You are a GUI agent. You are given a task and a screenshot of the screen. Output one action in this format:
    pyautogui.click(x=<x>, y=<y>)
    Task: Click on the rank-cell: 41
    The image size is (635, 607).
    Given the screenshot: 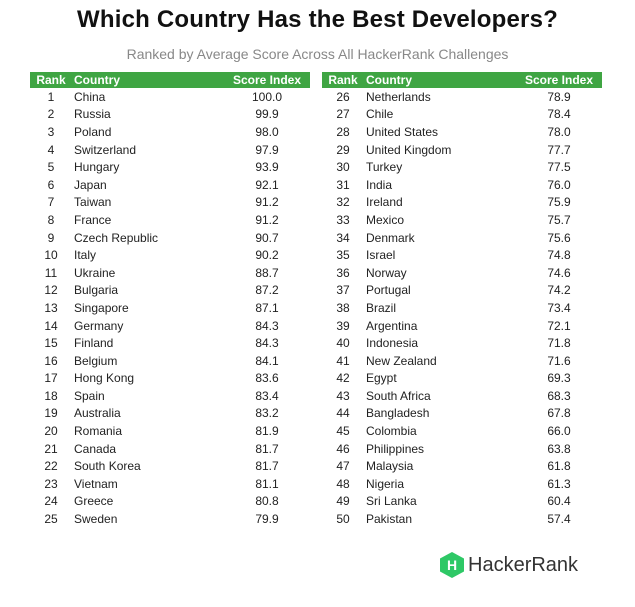 What is the action you would take?
    pyautogui.click(x=343, y=360)
    